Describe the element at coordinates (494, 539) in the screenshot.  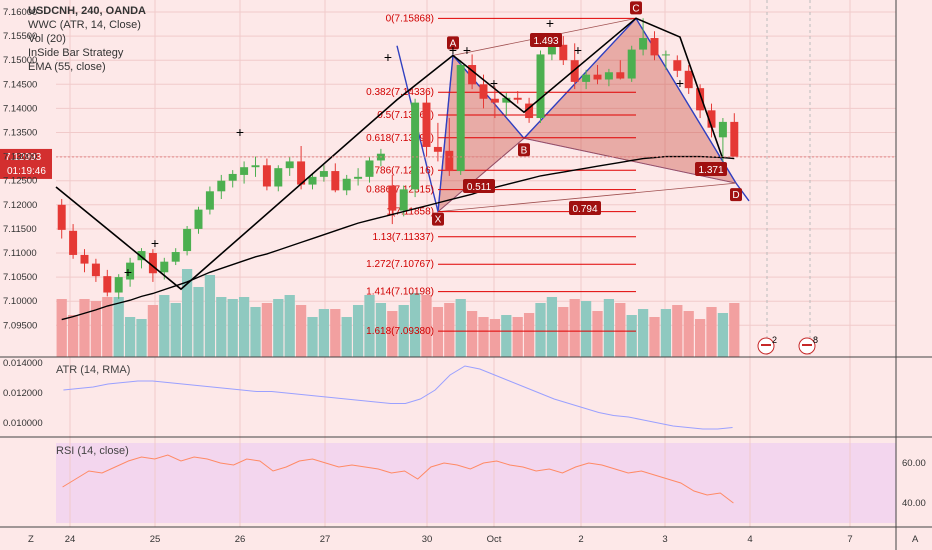
I see `time-tick-label: Oct` at that location.